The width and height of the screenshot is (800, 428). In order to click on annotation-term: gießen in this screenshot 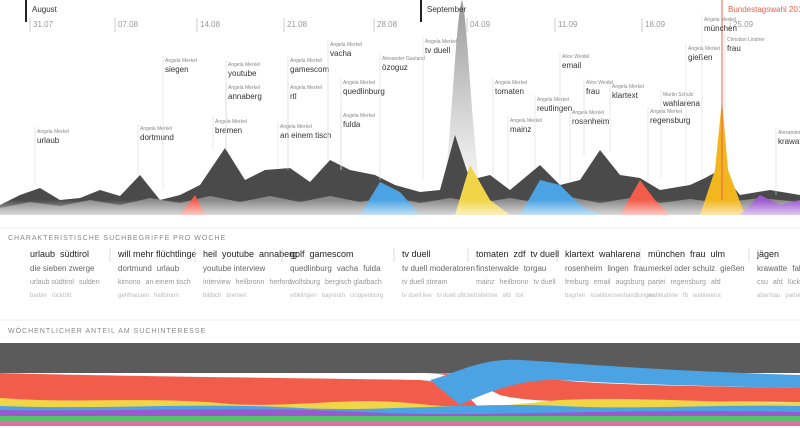, I will do `click(700, 57)`.